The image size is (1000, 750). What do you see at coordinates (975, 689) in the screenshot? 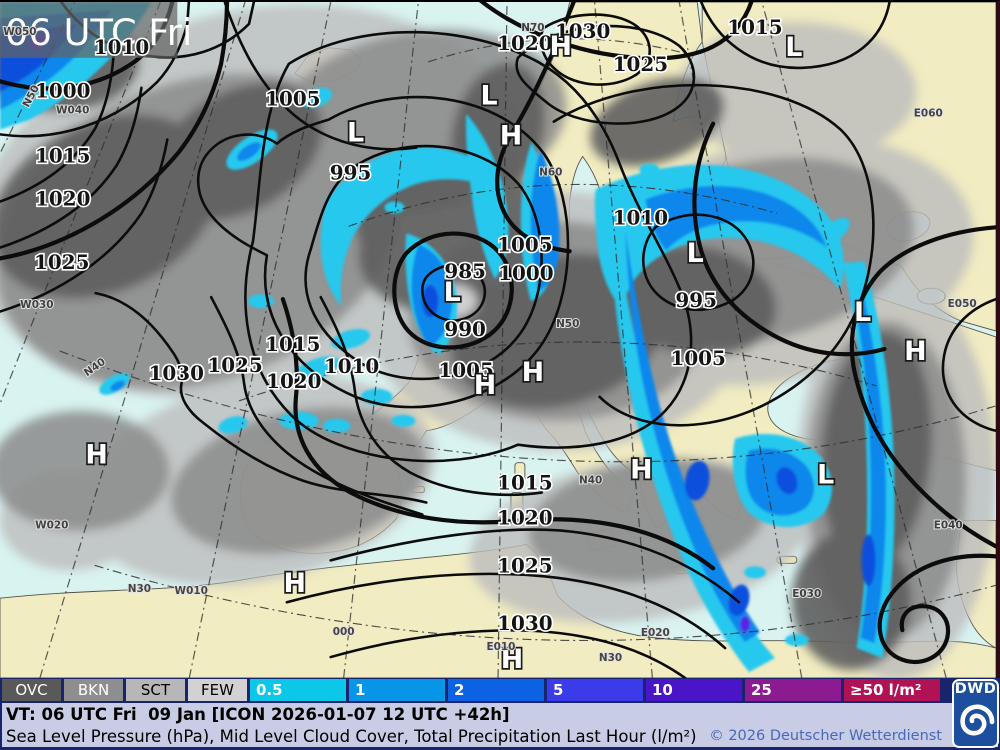
I see `dwd-logo-text: DWD` at bounding box center [975, 689].